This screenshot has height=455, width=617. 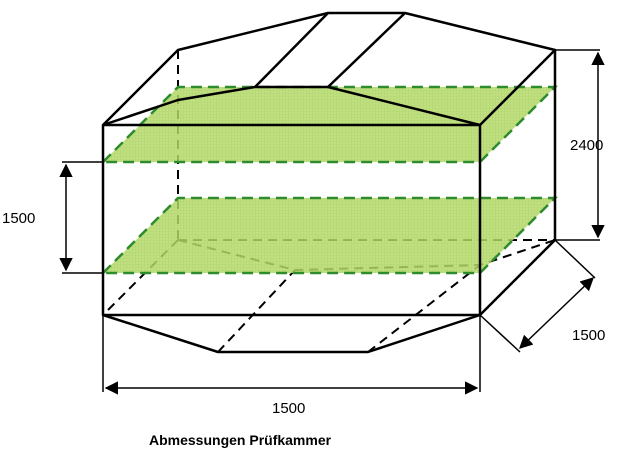 I want to click on lower-floor-plane, so click(x=329, y=235).